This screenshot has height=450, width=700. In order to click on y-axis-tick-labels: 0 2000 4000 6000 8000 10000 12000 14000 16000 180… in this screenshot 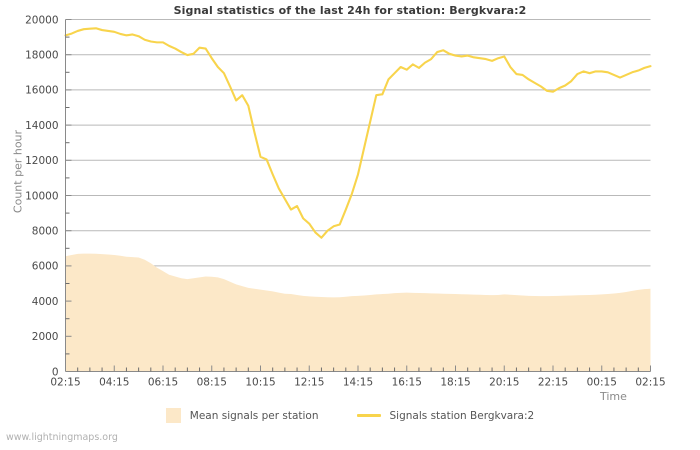, I will do `click(41, 196)`.